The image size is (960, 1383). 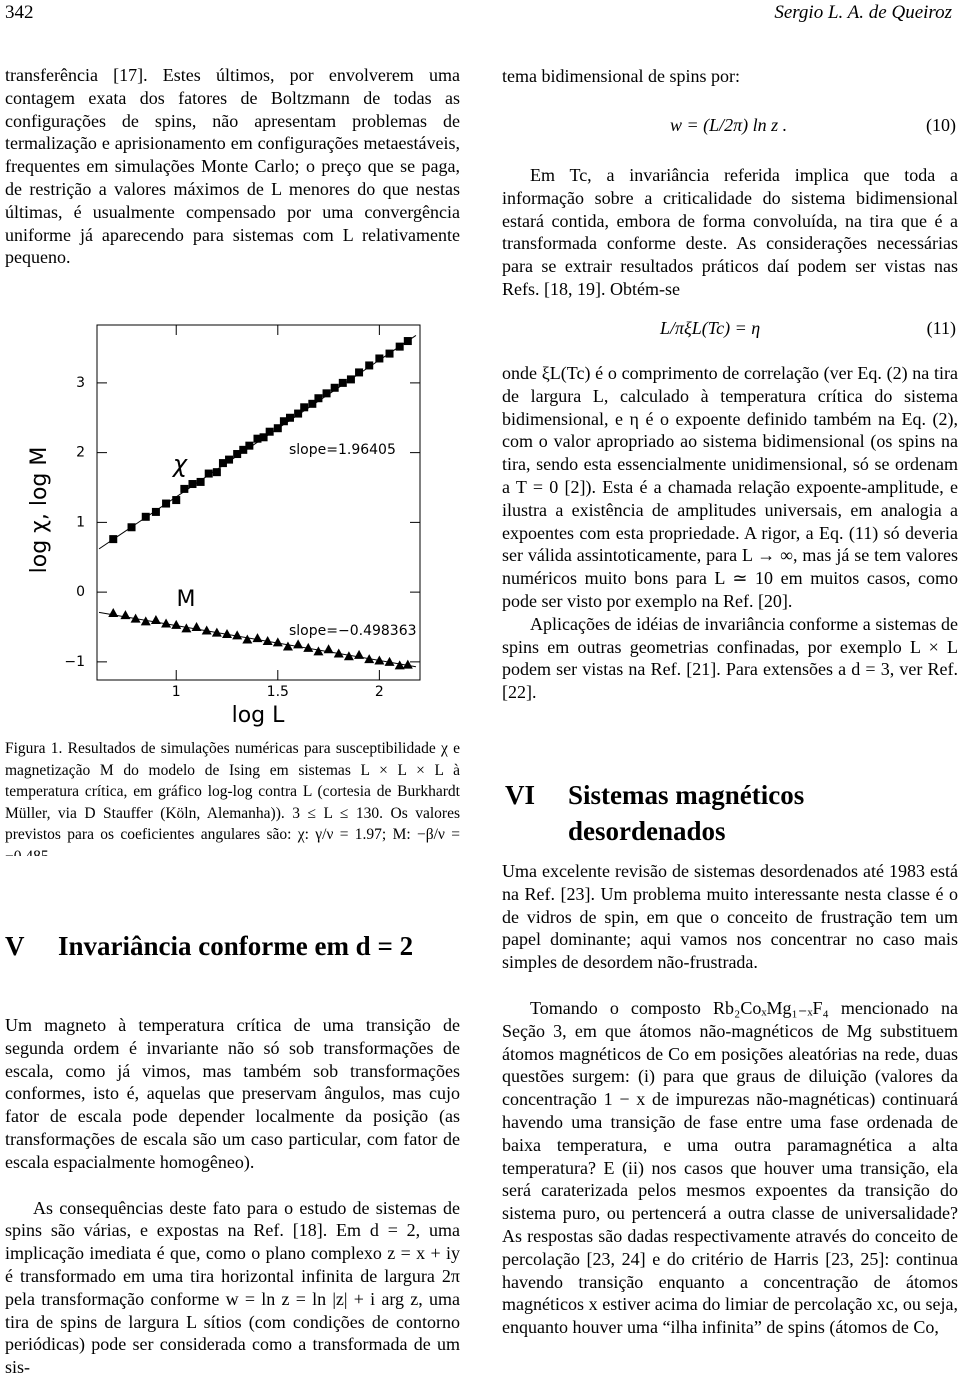 I want to click on y-tick-label: −1, so click(x=74, y=662).